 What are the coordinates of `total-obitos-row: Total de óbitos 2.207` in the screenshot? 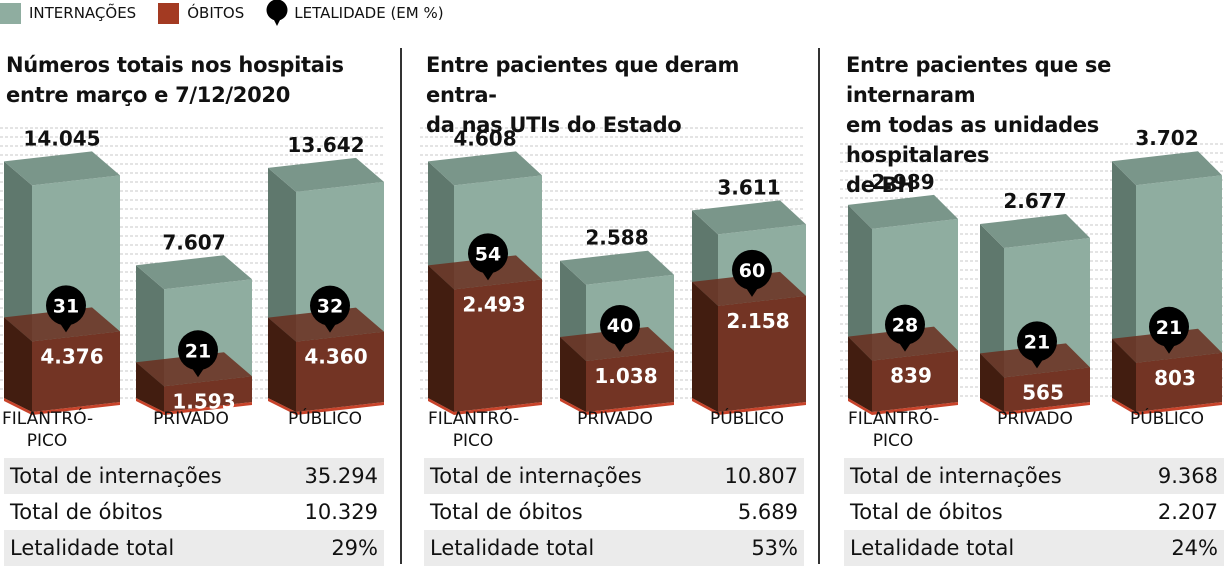 It's located at (1034, 512).